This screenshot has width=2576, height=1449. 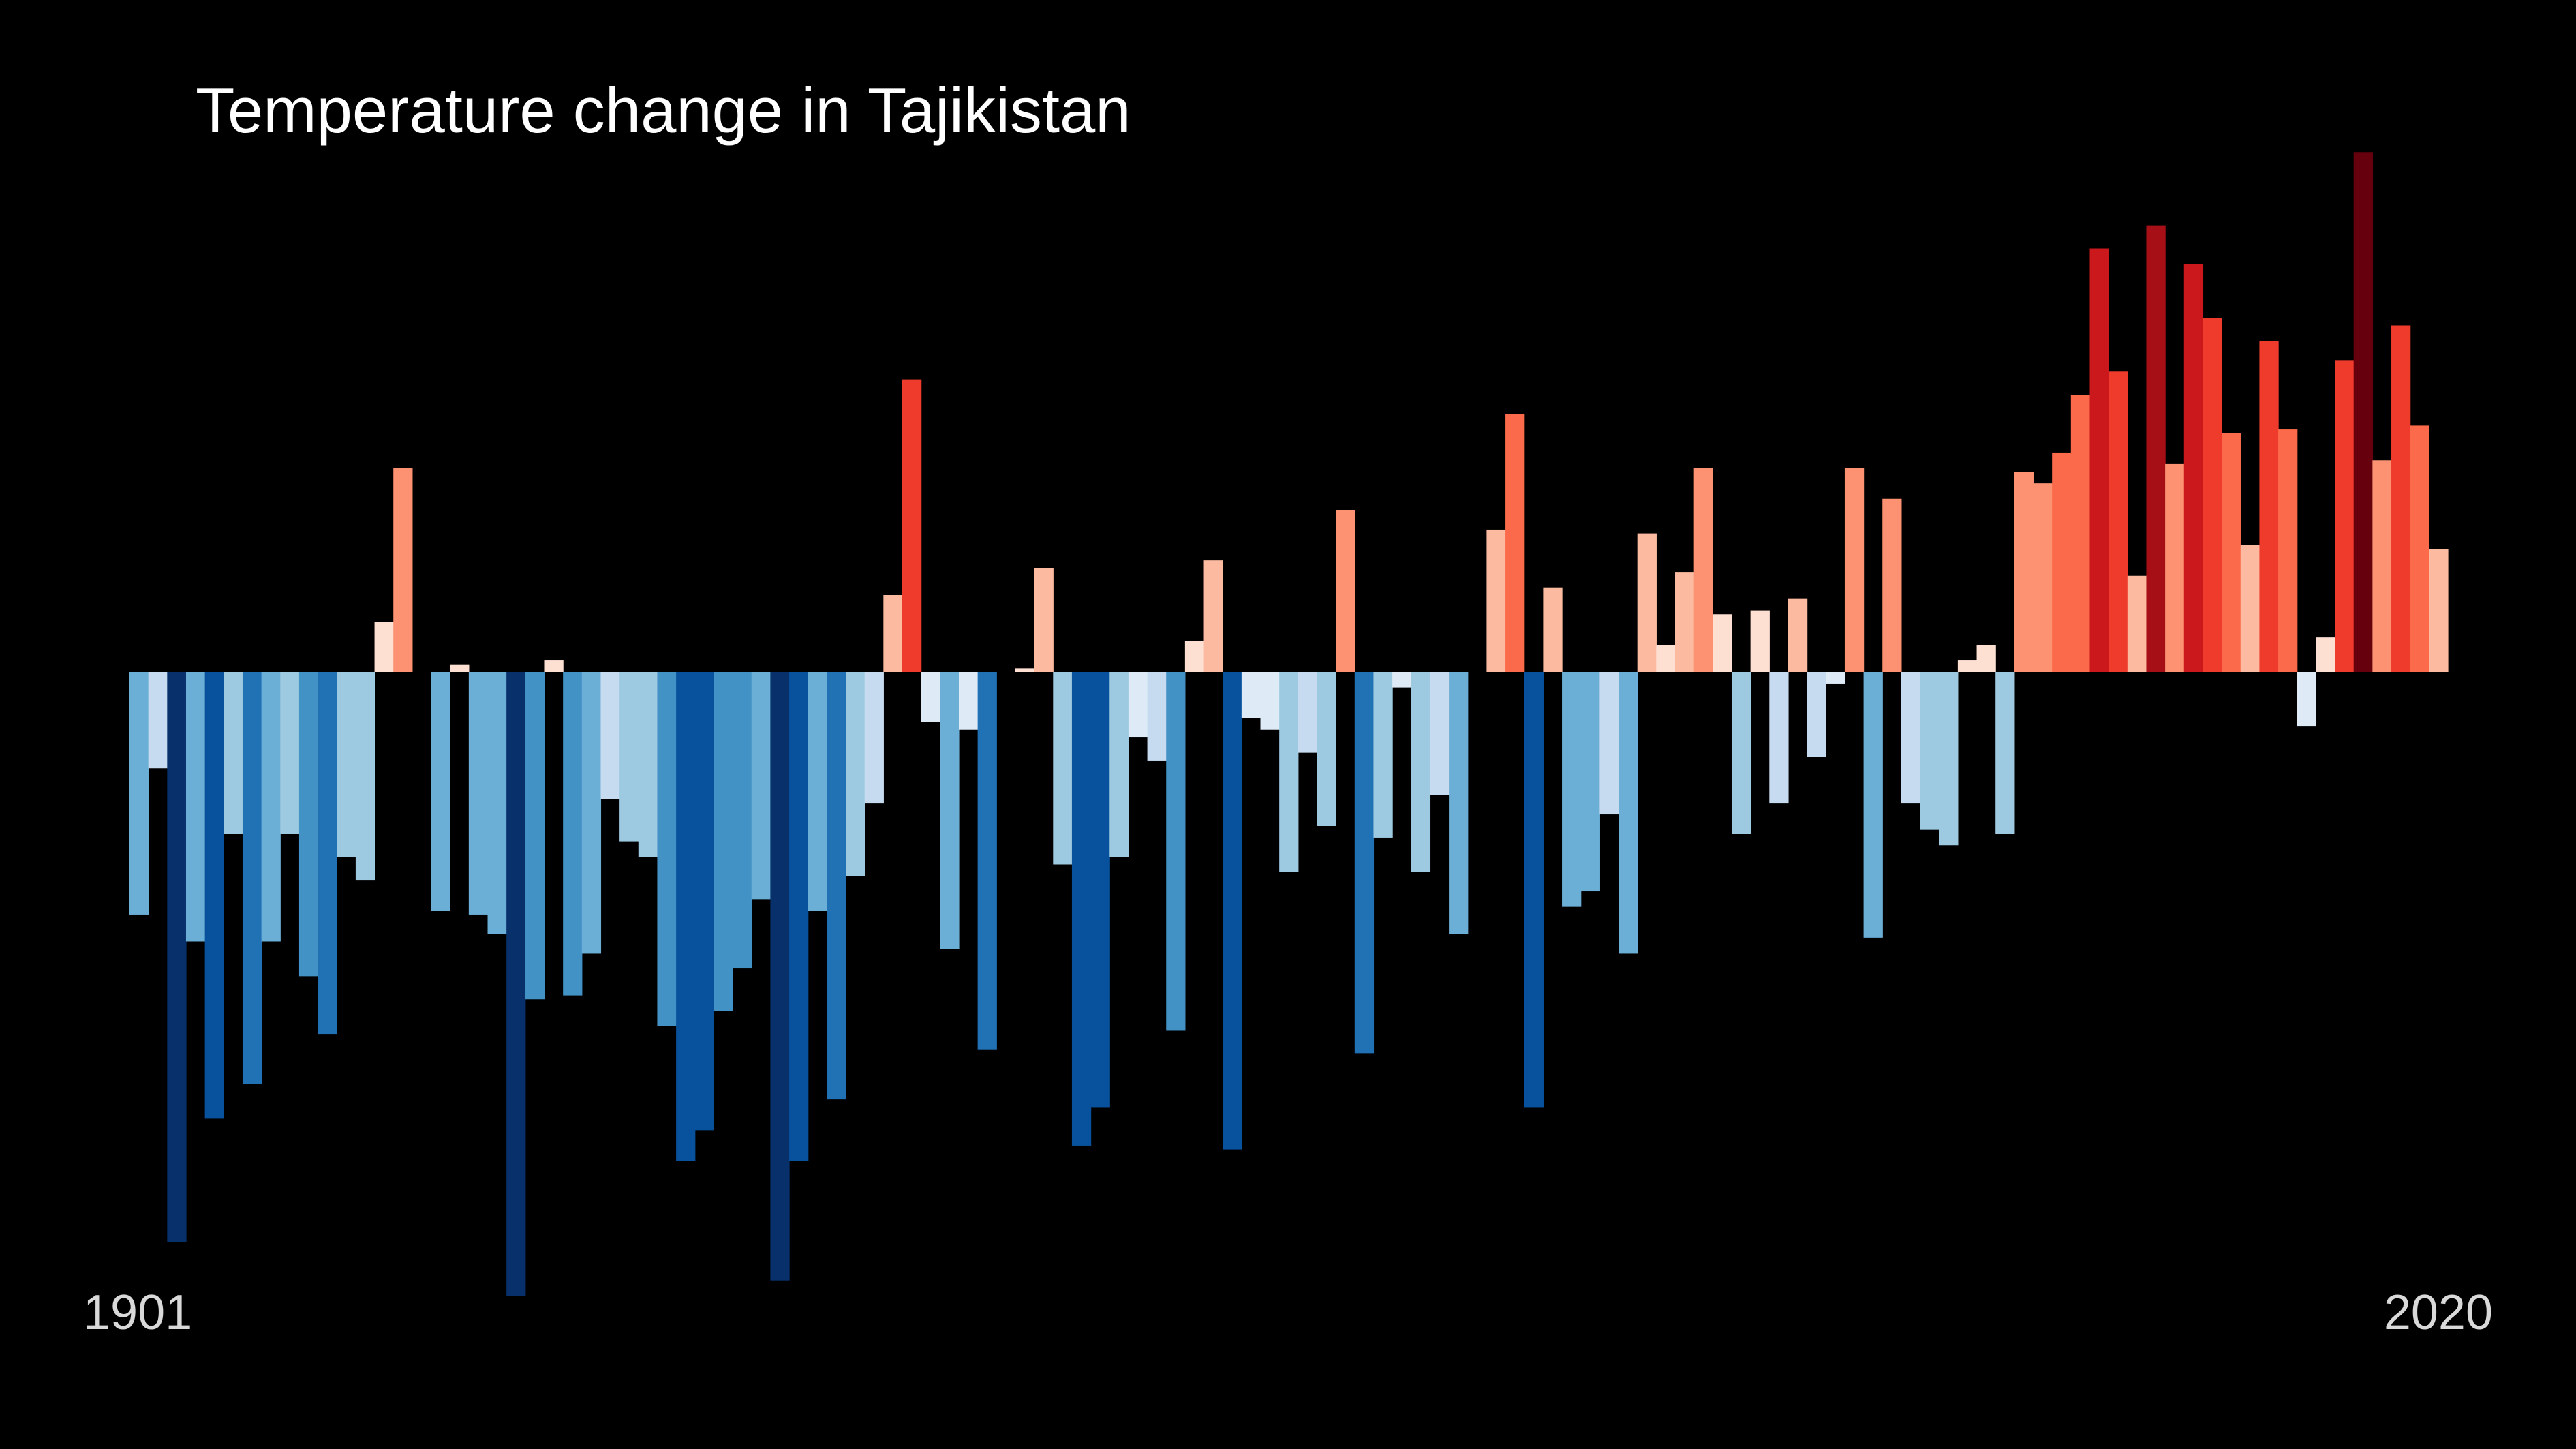 What do you see at coordinates (1703, 570) in the screenshot?
I see `bar-1984` at bounding box center [1703, 570].